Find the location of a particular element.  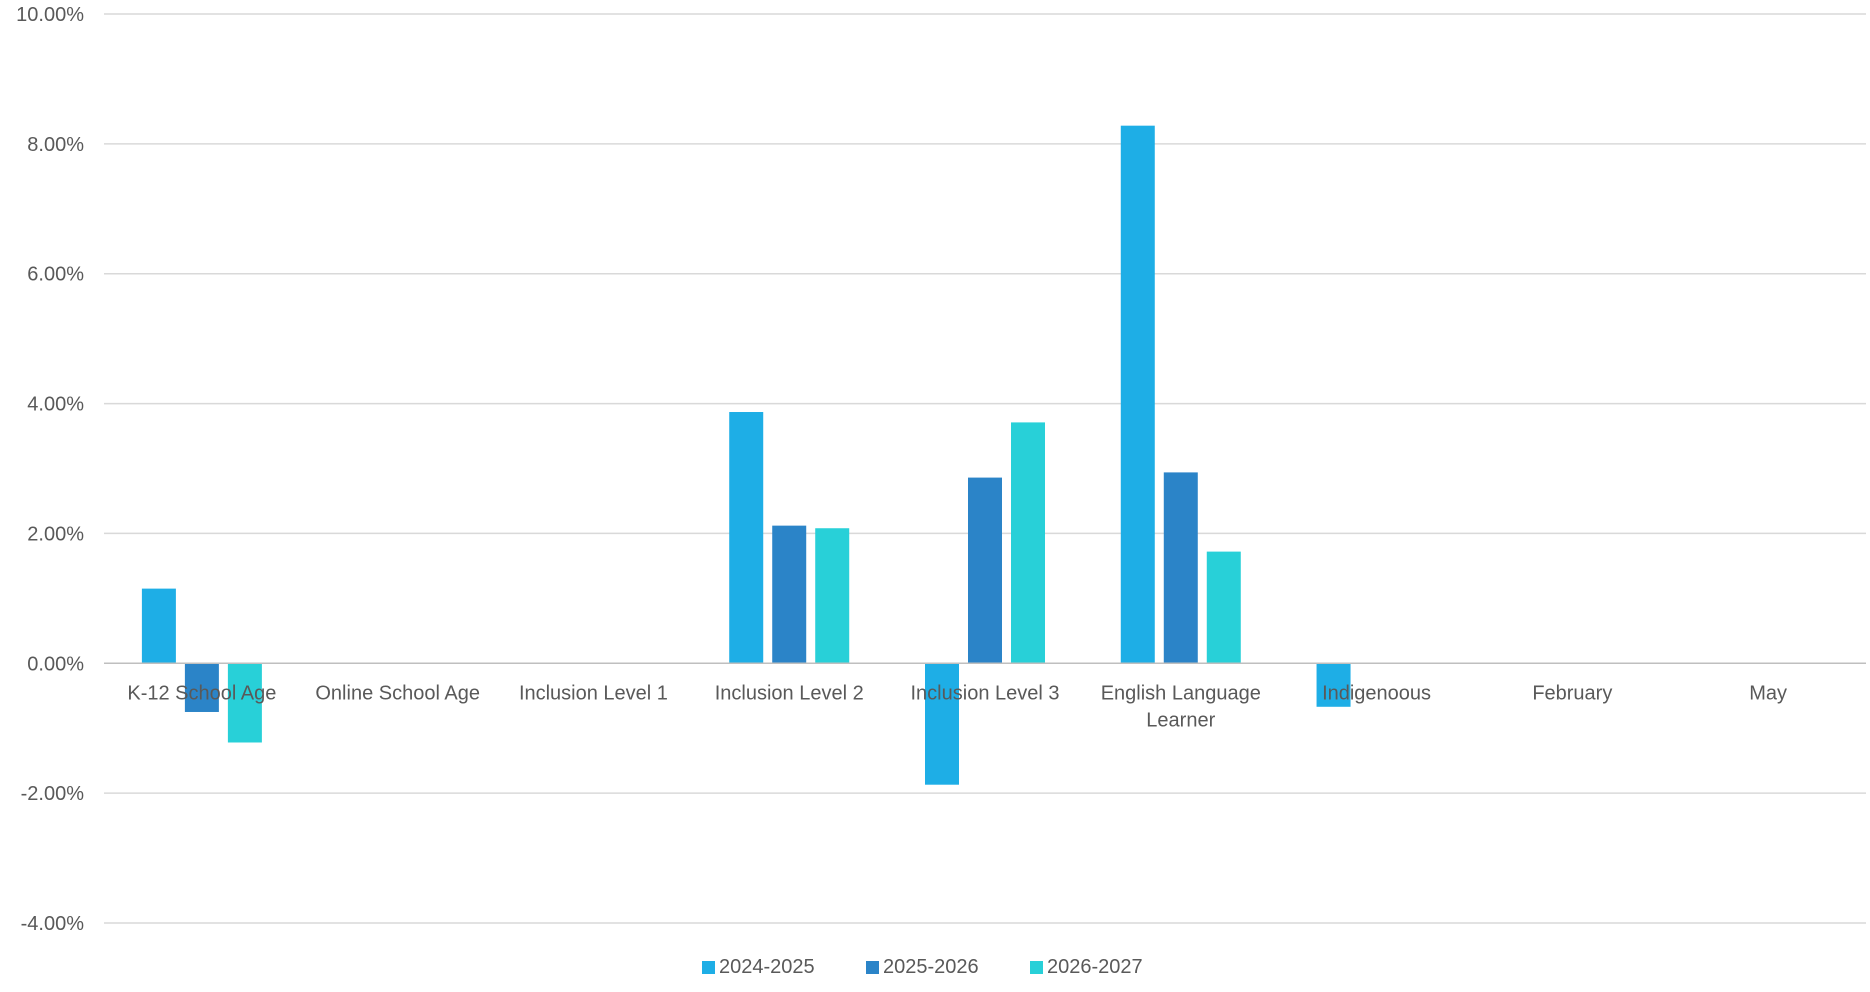

y-tick-label: 4.00% is located at coordinates (55, 405).